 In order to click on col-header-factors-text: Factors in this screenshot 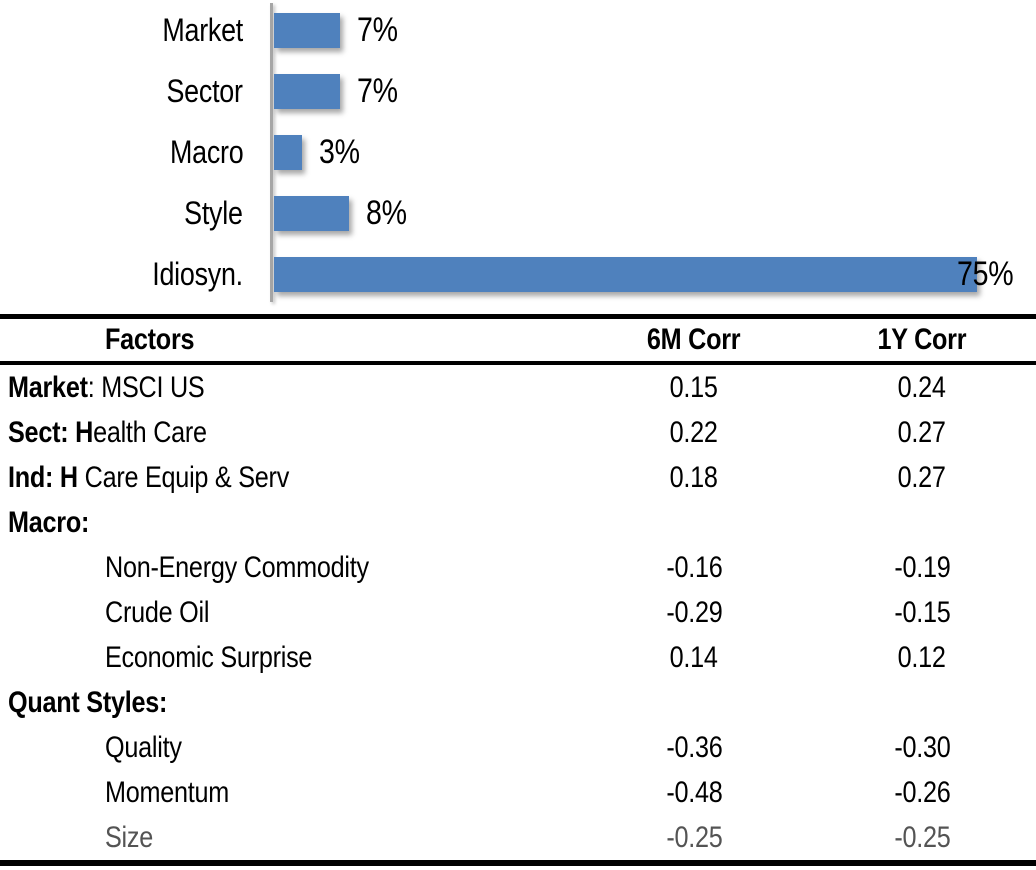, I will do `click(150, 339)`.